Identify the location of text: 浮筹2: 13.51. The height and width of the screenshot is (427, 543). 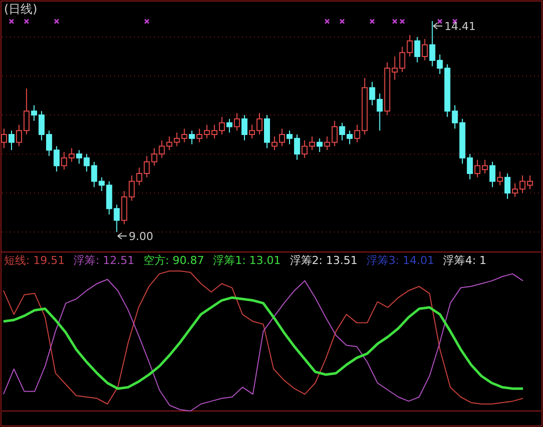
(324, 260).